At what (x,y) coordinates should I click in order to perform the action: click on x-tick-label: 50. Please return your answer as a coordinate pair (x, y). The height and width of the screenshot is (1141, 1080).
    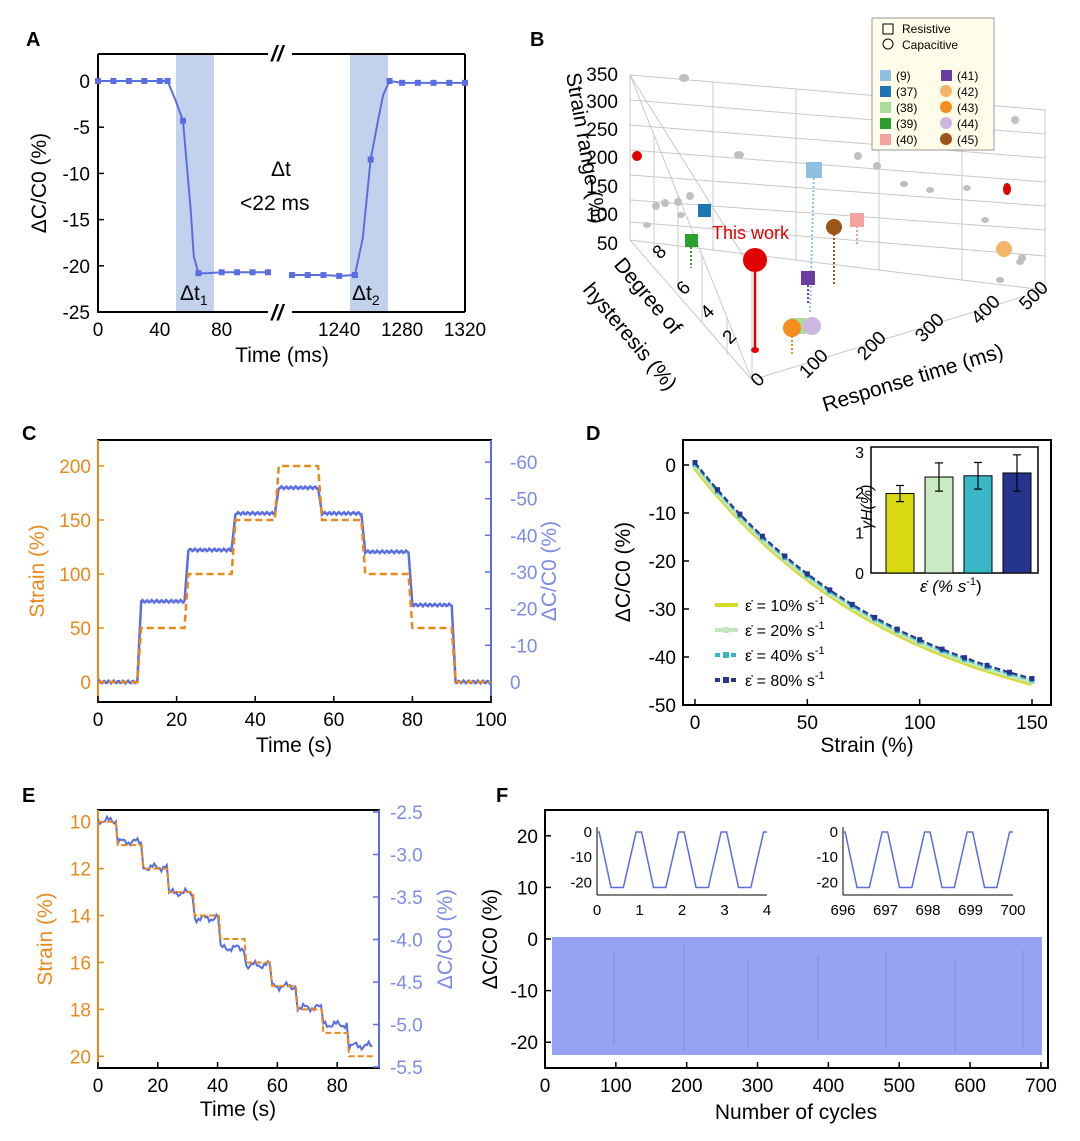
    Looking at the image, I should click on (807, 723).